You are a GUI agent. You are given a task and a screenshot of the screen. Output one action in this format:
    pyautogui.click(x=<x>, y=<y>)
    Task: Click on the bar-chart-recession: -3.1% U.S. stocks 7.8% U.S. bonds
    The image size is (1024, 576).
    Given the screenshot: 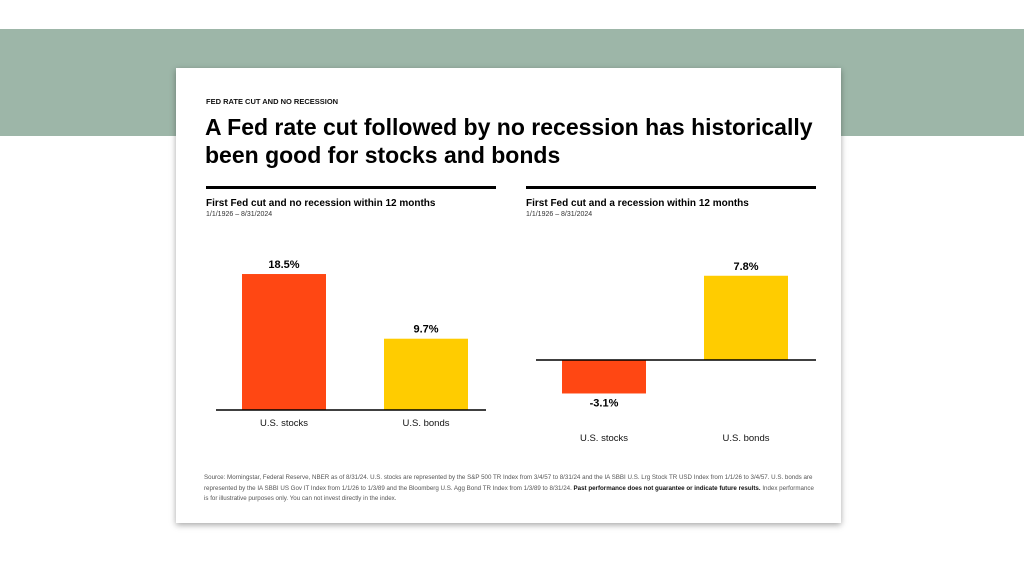 What is the action you would take?
    pyautogui.click(x=676, y=352)
    